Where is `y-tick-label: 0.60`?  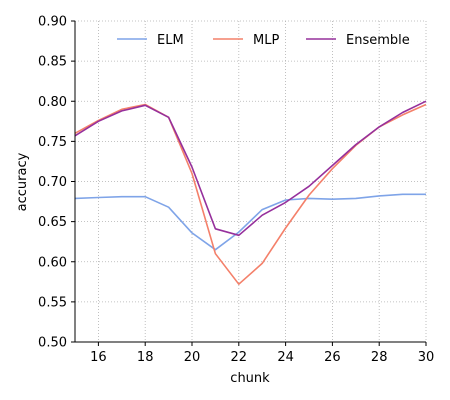
y-tick-label: 0.60 is located at coordinates (52, 262).